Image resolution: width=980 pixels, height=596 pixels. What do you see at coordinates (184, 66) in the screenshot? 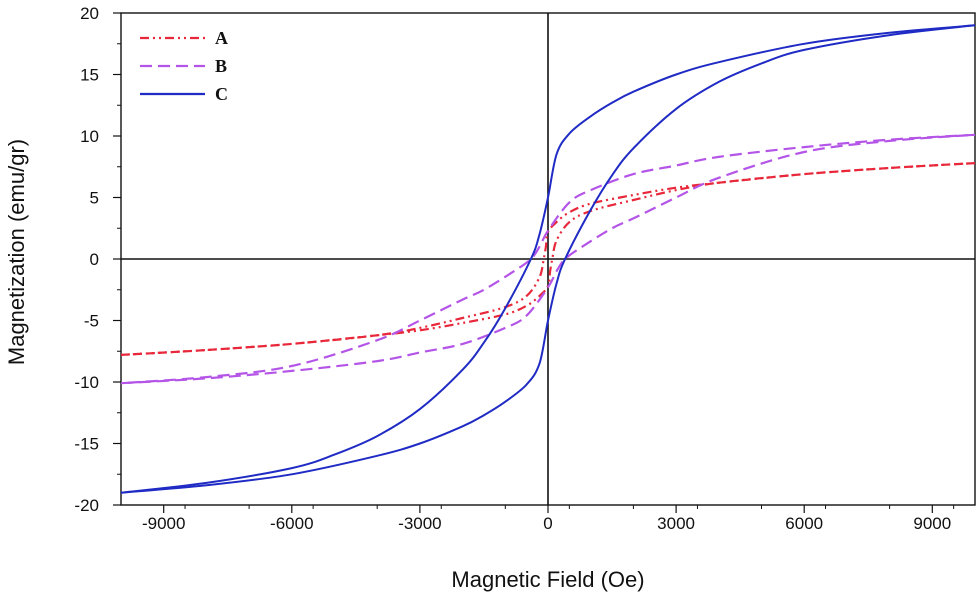
I see `legend: ABC` at bounding box center [184, 66].